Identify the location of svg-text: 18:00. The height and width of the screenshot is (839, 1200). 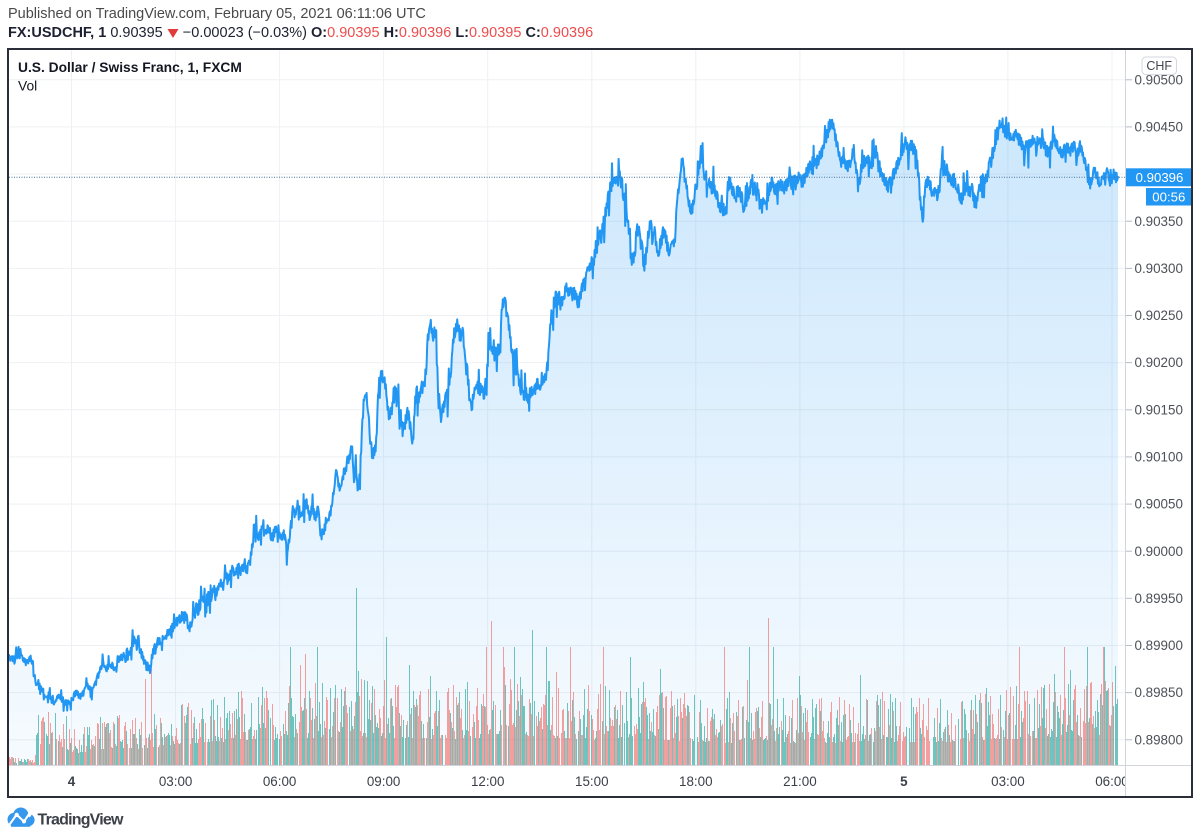
(696, 781).